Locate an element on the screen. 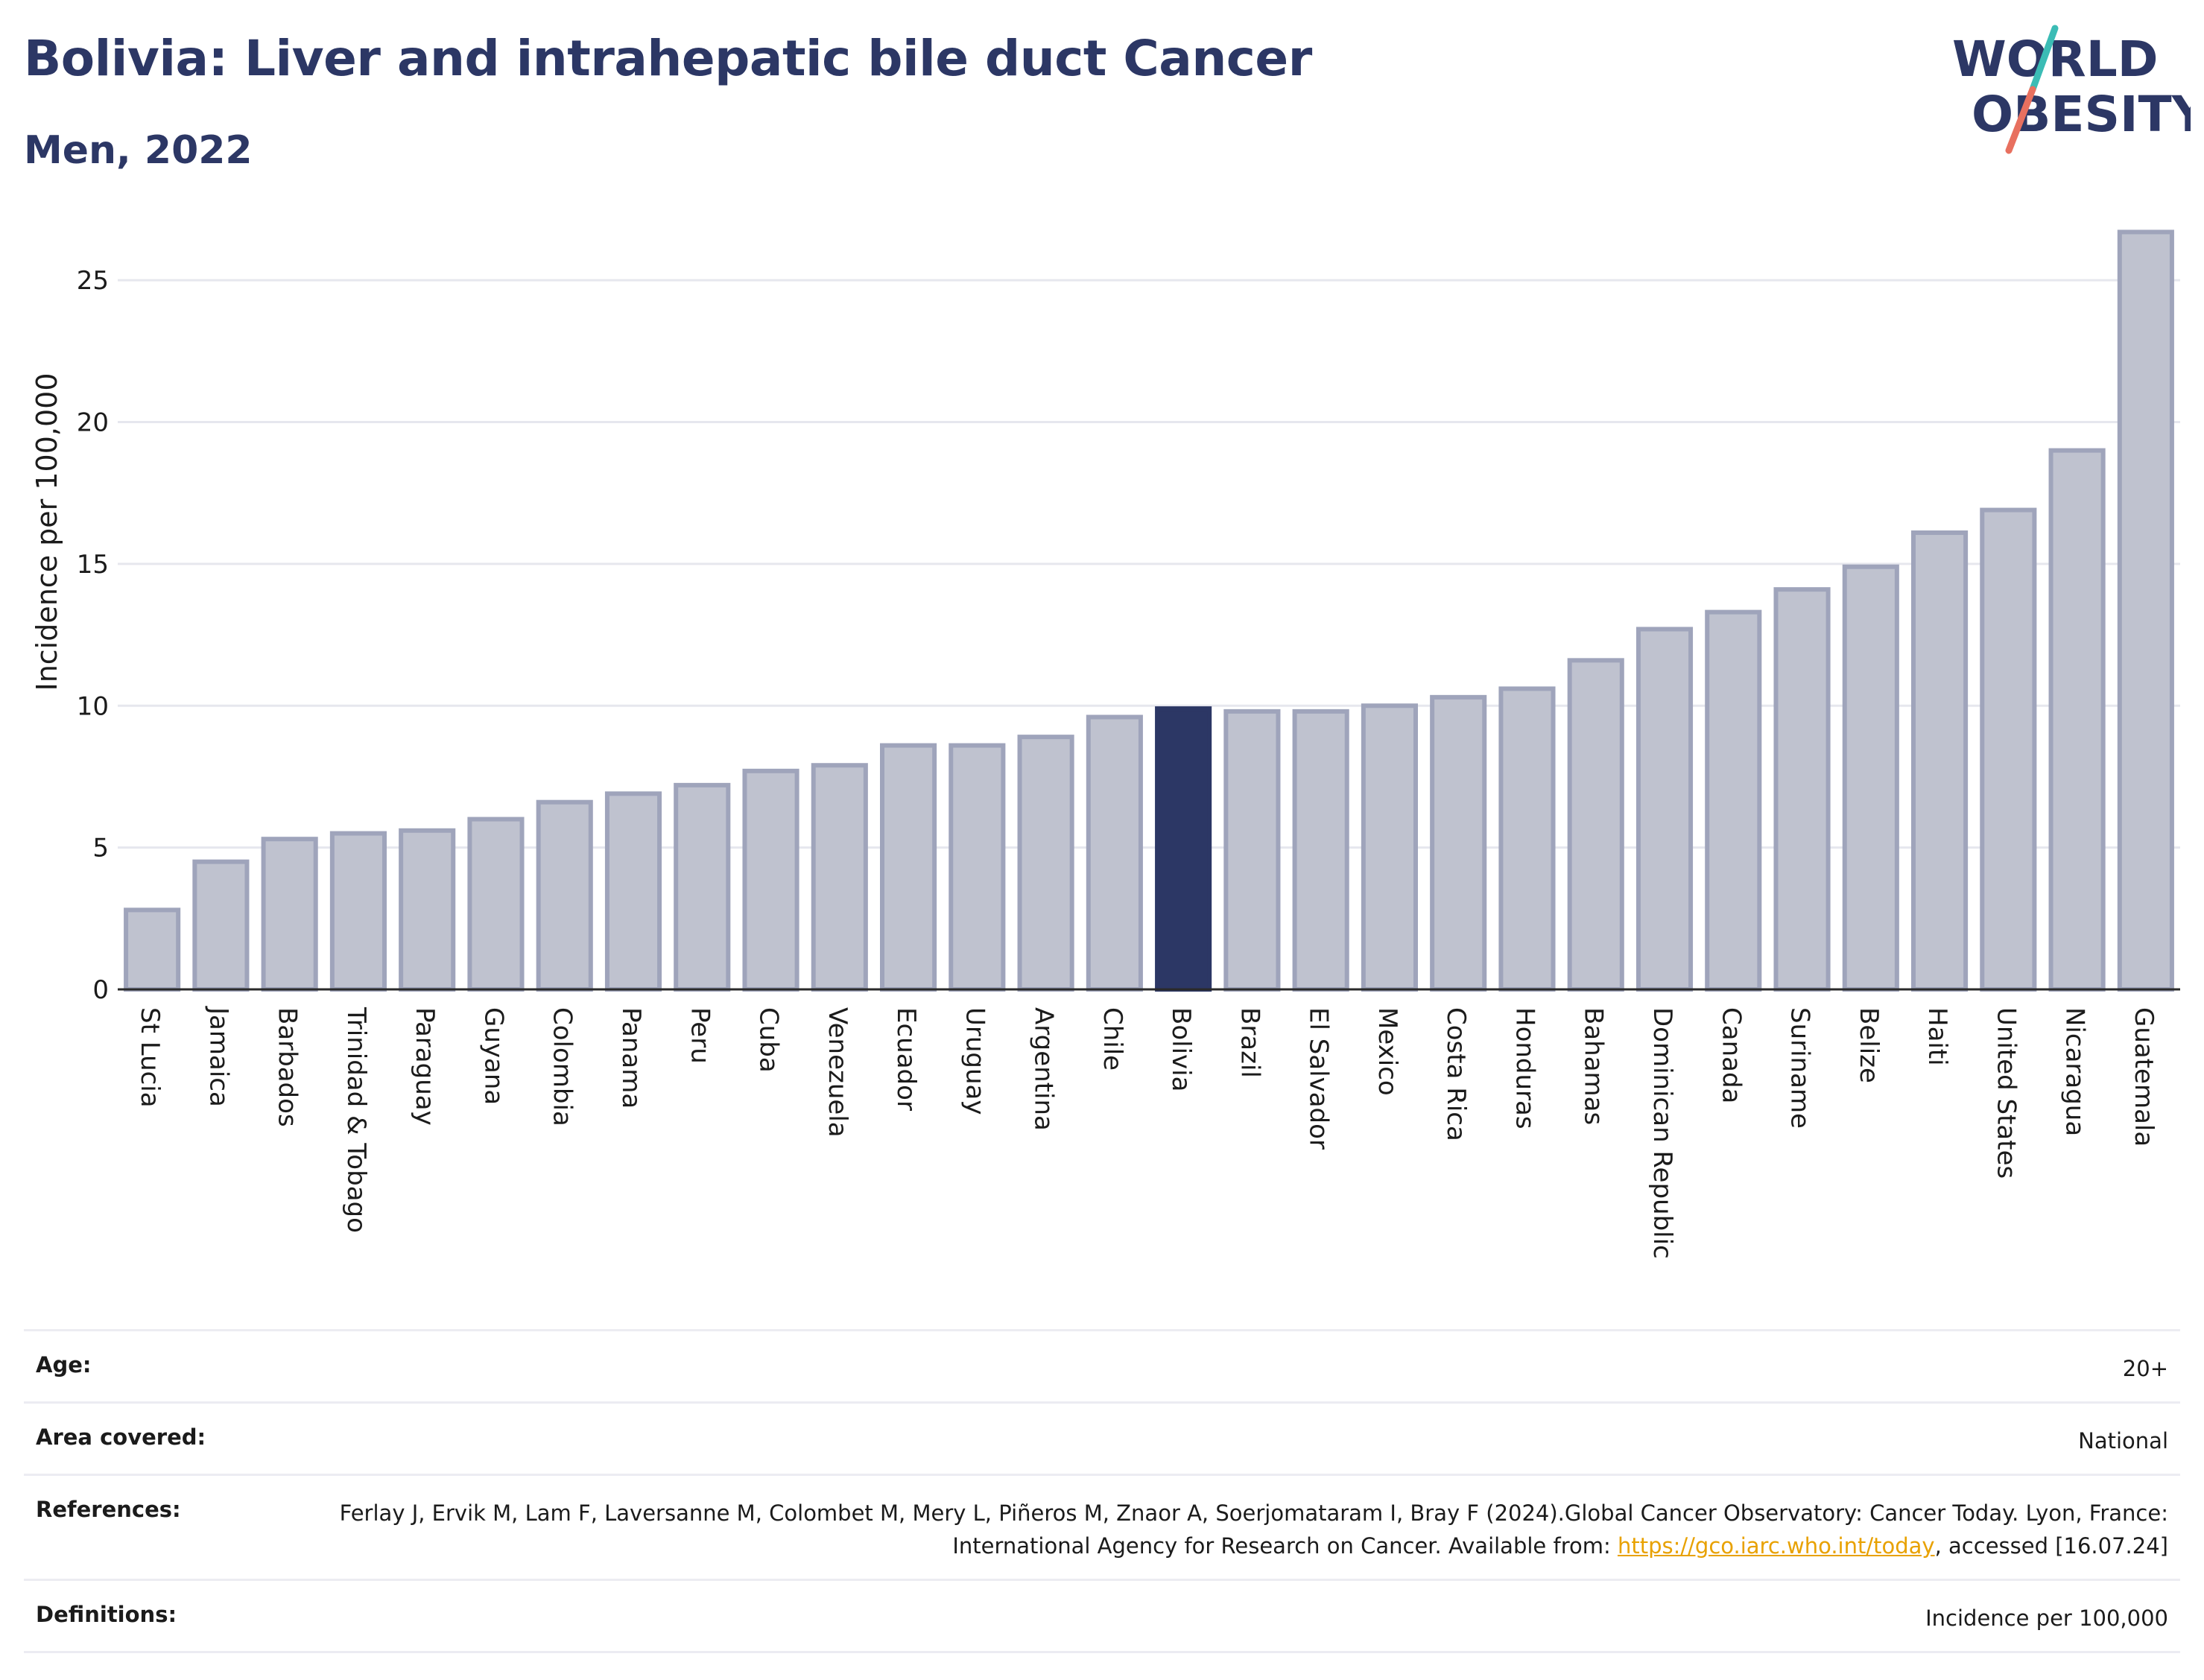 Image resolution: width=2204 pixels, height=1680 pixels. bar-el-salvador is located at coordinates (1320, 850).